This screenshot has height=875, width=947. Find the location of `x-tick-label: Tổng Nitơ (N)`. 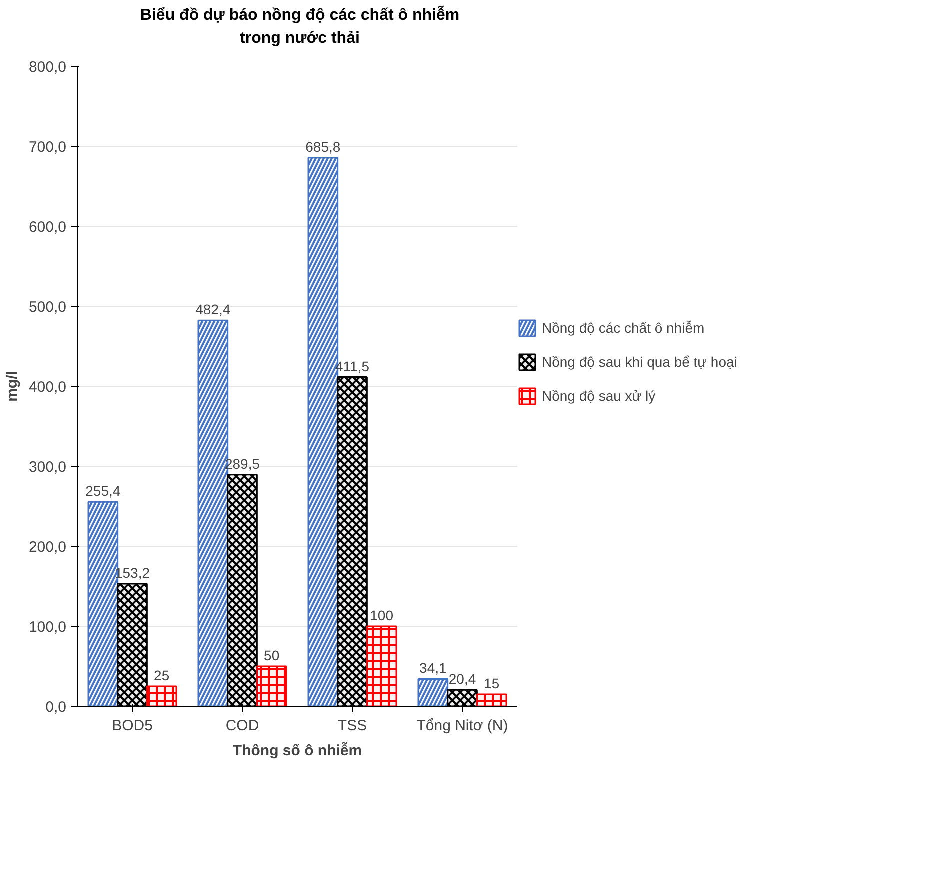

x-tick-label: Tổng Nitơ (N) is located at coordinates (462, 725).